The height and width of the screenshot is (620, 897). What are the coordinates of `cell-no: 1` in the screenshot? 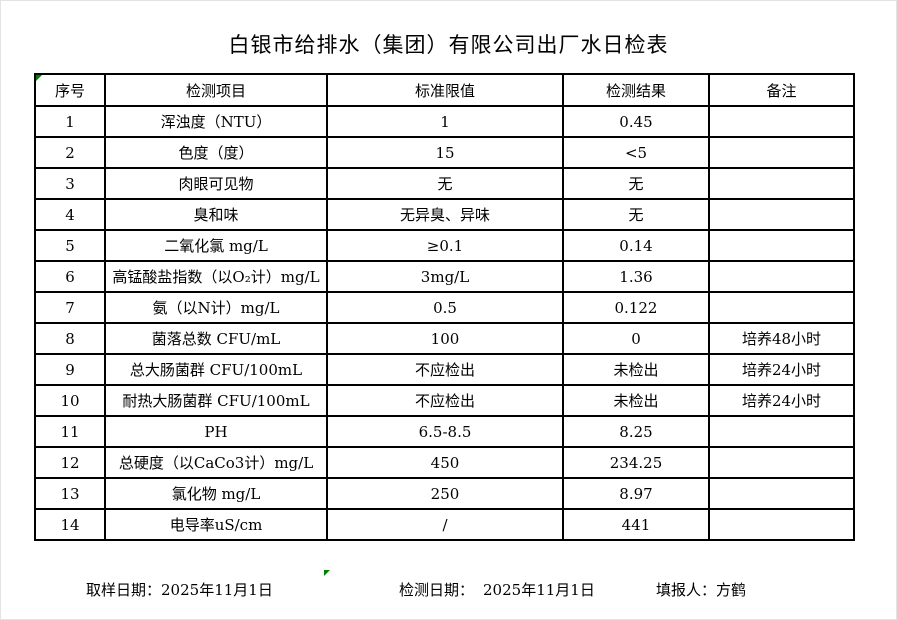 It's located at (70, 121).